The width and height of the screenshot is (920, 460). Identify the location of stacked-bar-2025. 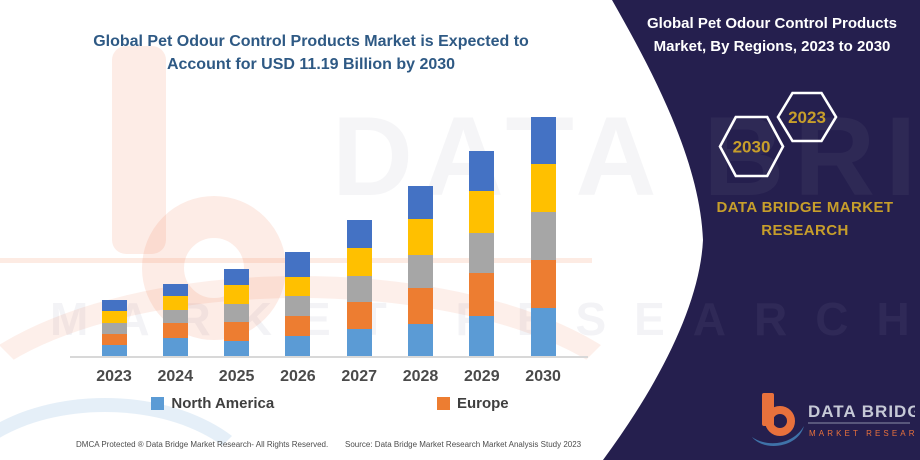
(237, 312).